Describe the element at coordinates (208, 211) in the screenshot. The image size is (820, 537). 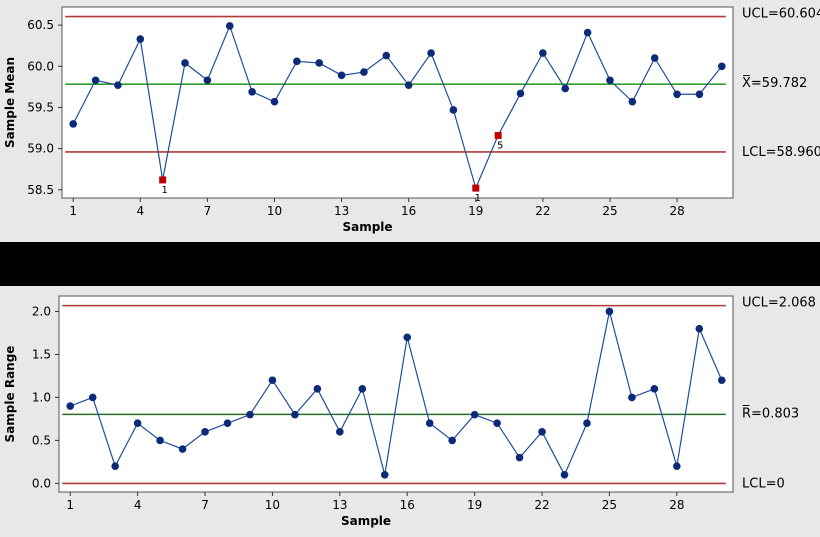
I see `xbar-x-tick-label: 7` at that location.